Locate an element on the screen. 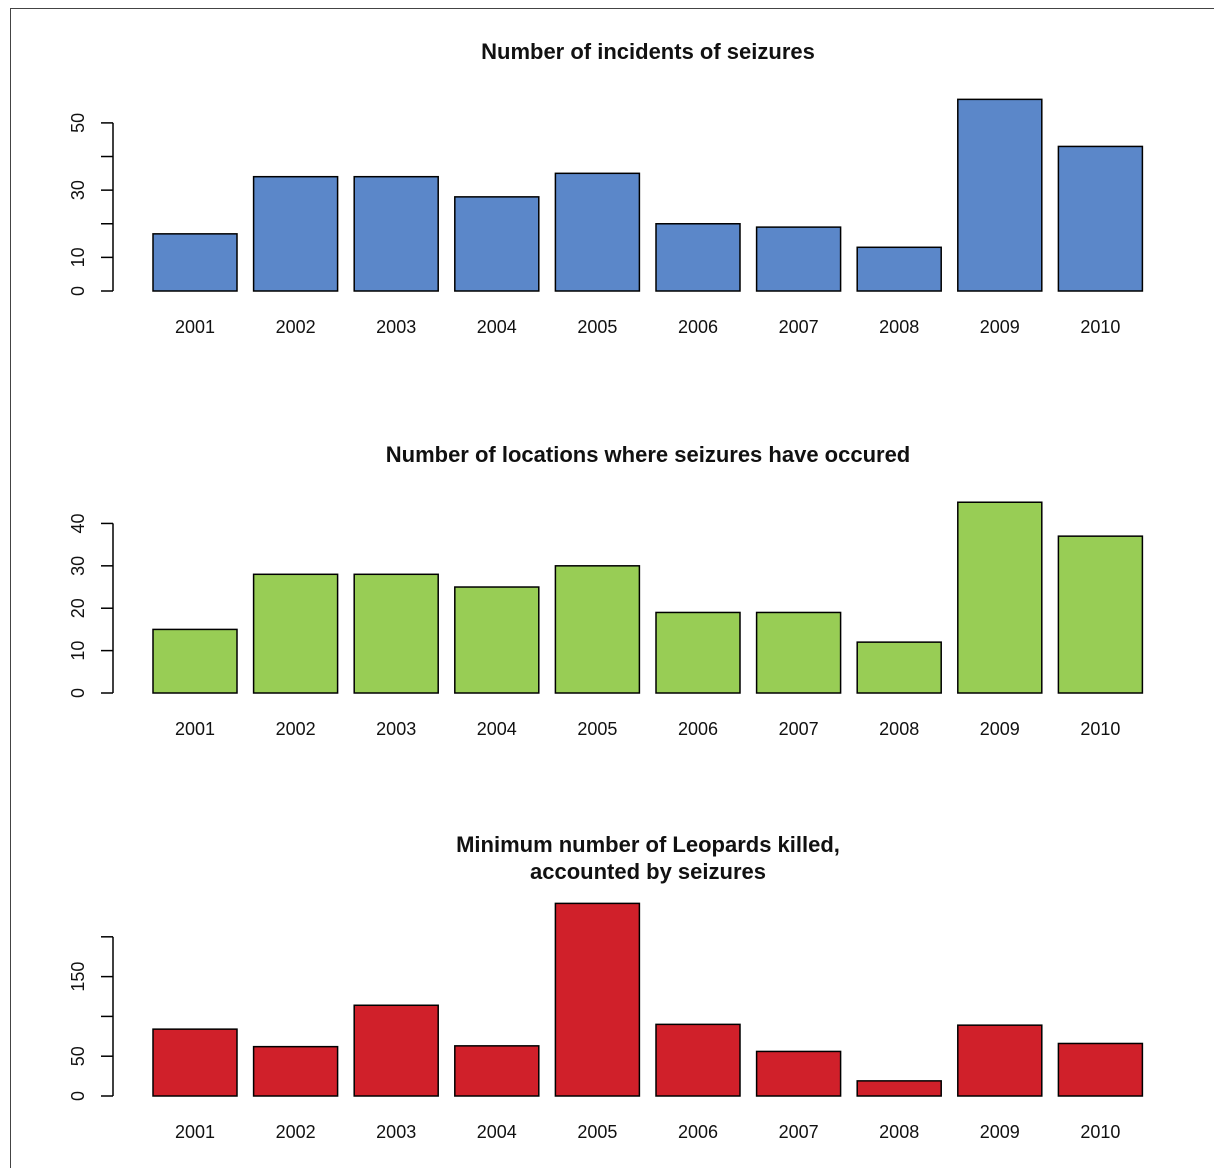 The image size is (1214, 1168). chart-title: Number of incidents of seizures is located at coordinates (648, 51).